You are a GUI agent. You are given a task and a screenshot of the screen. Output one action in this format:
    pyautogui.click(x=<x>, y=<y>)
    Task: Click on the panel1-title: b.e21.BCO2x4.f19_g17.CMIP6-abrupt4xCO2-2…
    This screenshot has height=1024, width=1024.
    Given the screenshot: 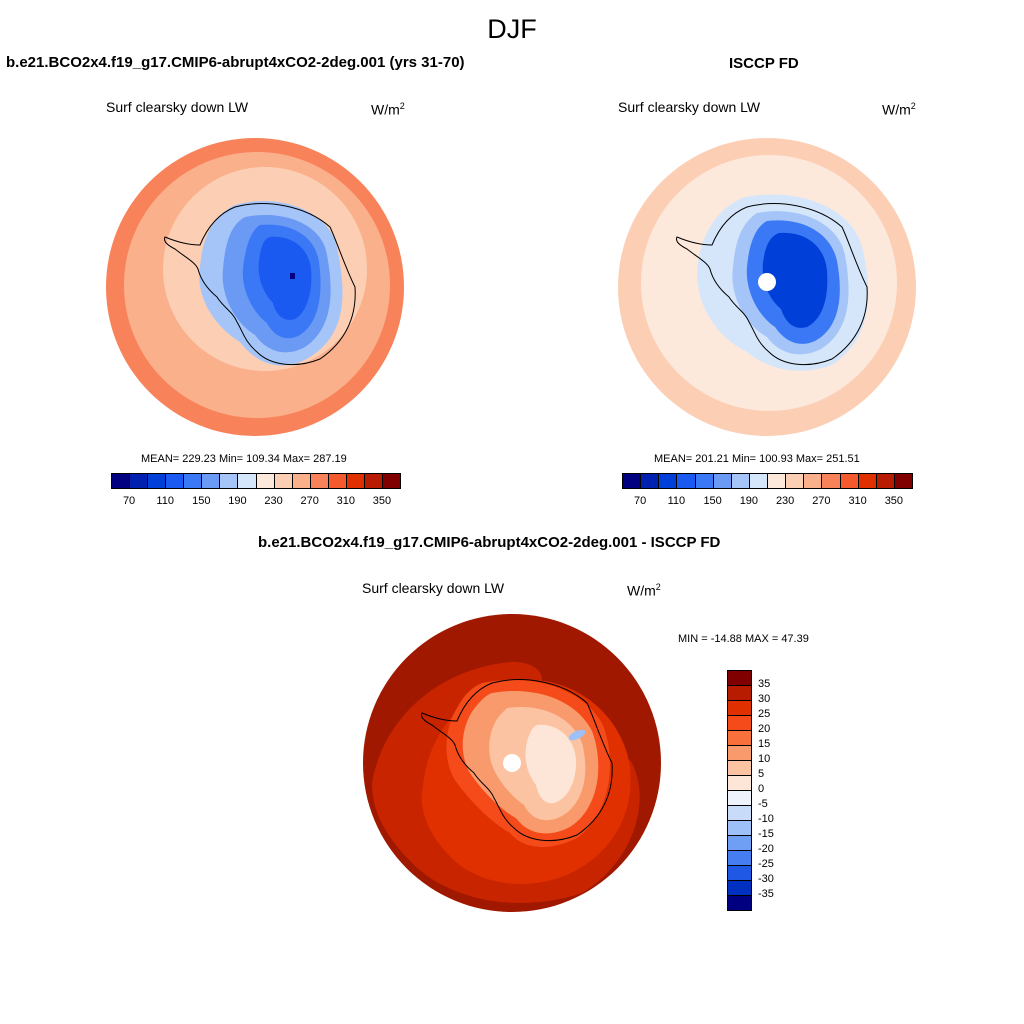 What is the action you would take?
    pyautogui.click(x=235, y=62)
    